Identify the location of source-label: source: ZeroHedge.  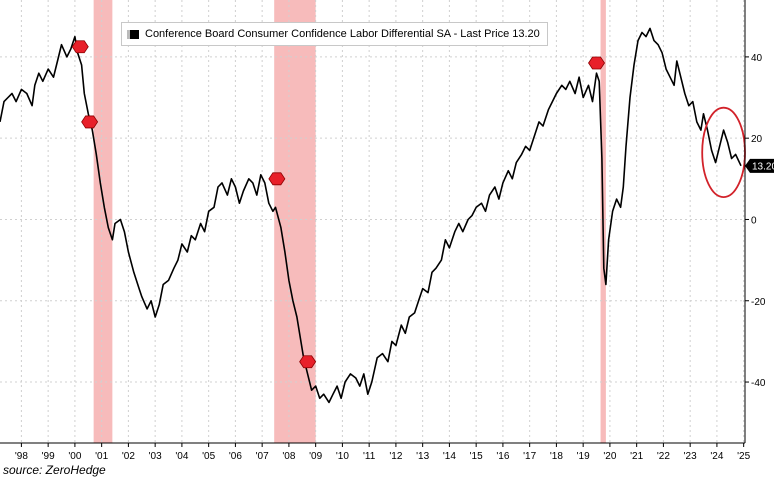
(54, 470).